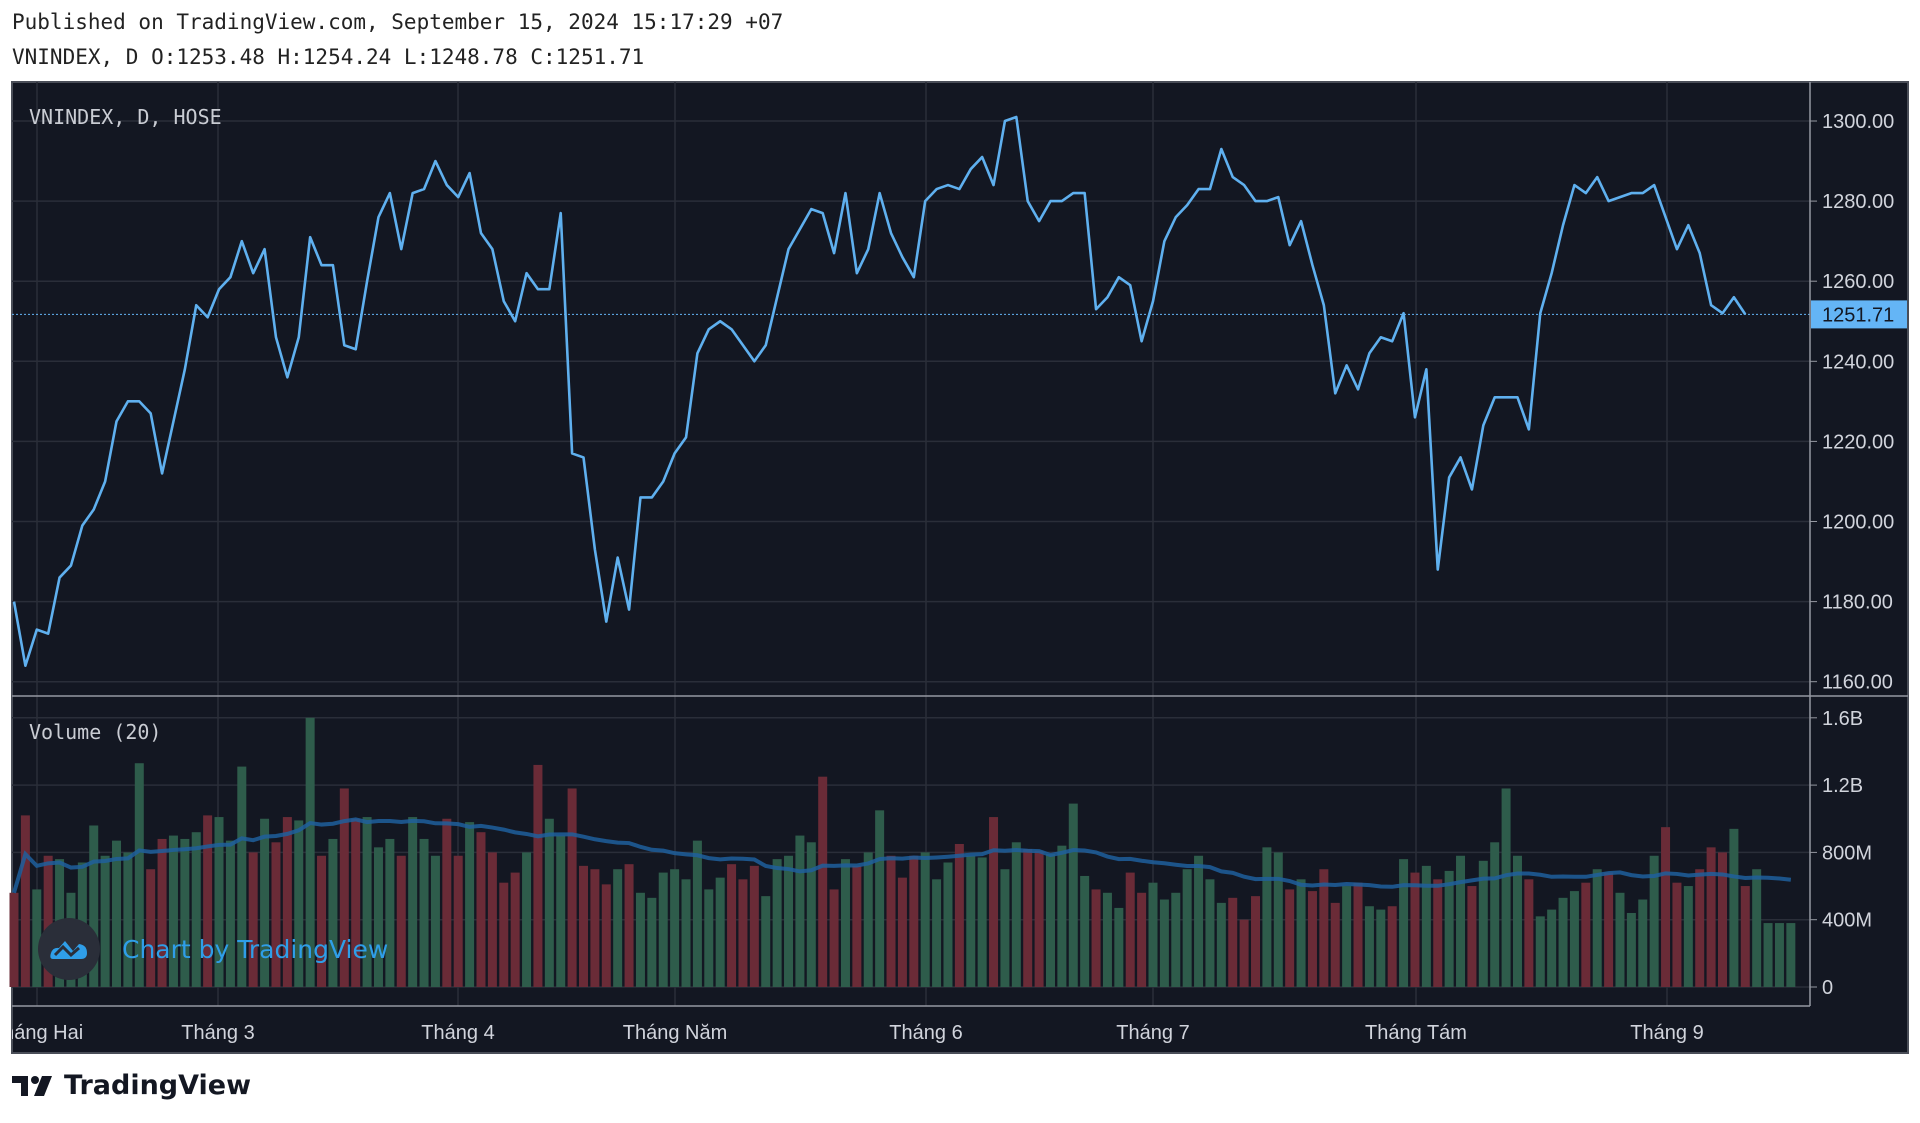 The height and width of the screenshot is (1123, 1920). I want to click on volume-ma-line, so click(902, 855).